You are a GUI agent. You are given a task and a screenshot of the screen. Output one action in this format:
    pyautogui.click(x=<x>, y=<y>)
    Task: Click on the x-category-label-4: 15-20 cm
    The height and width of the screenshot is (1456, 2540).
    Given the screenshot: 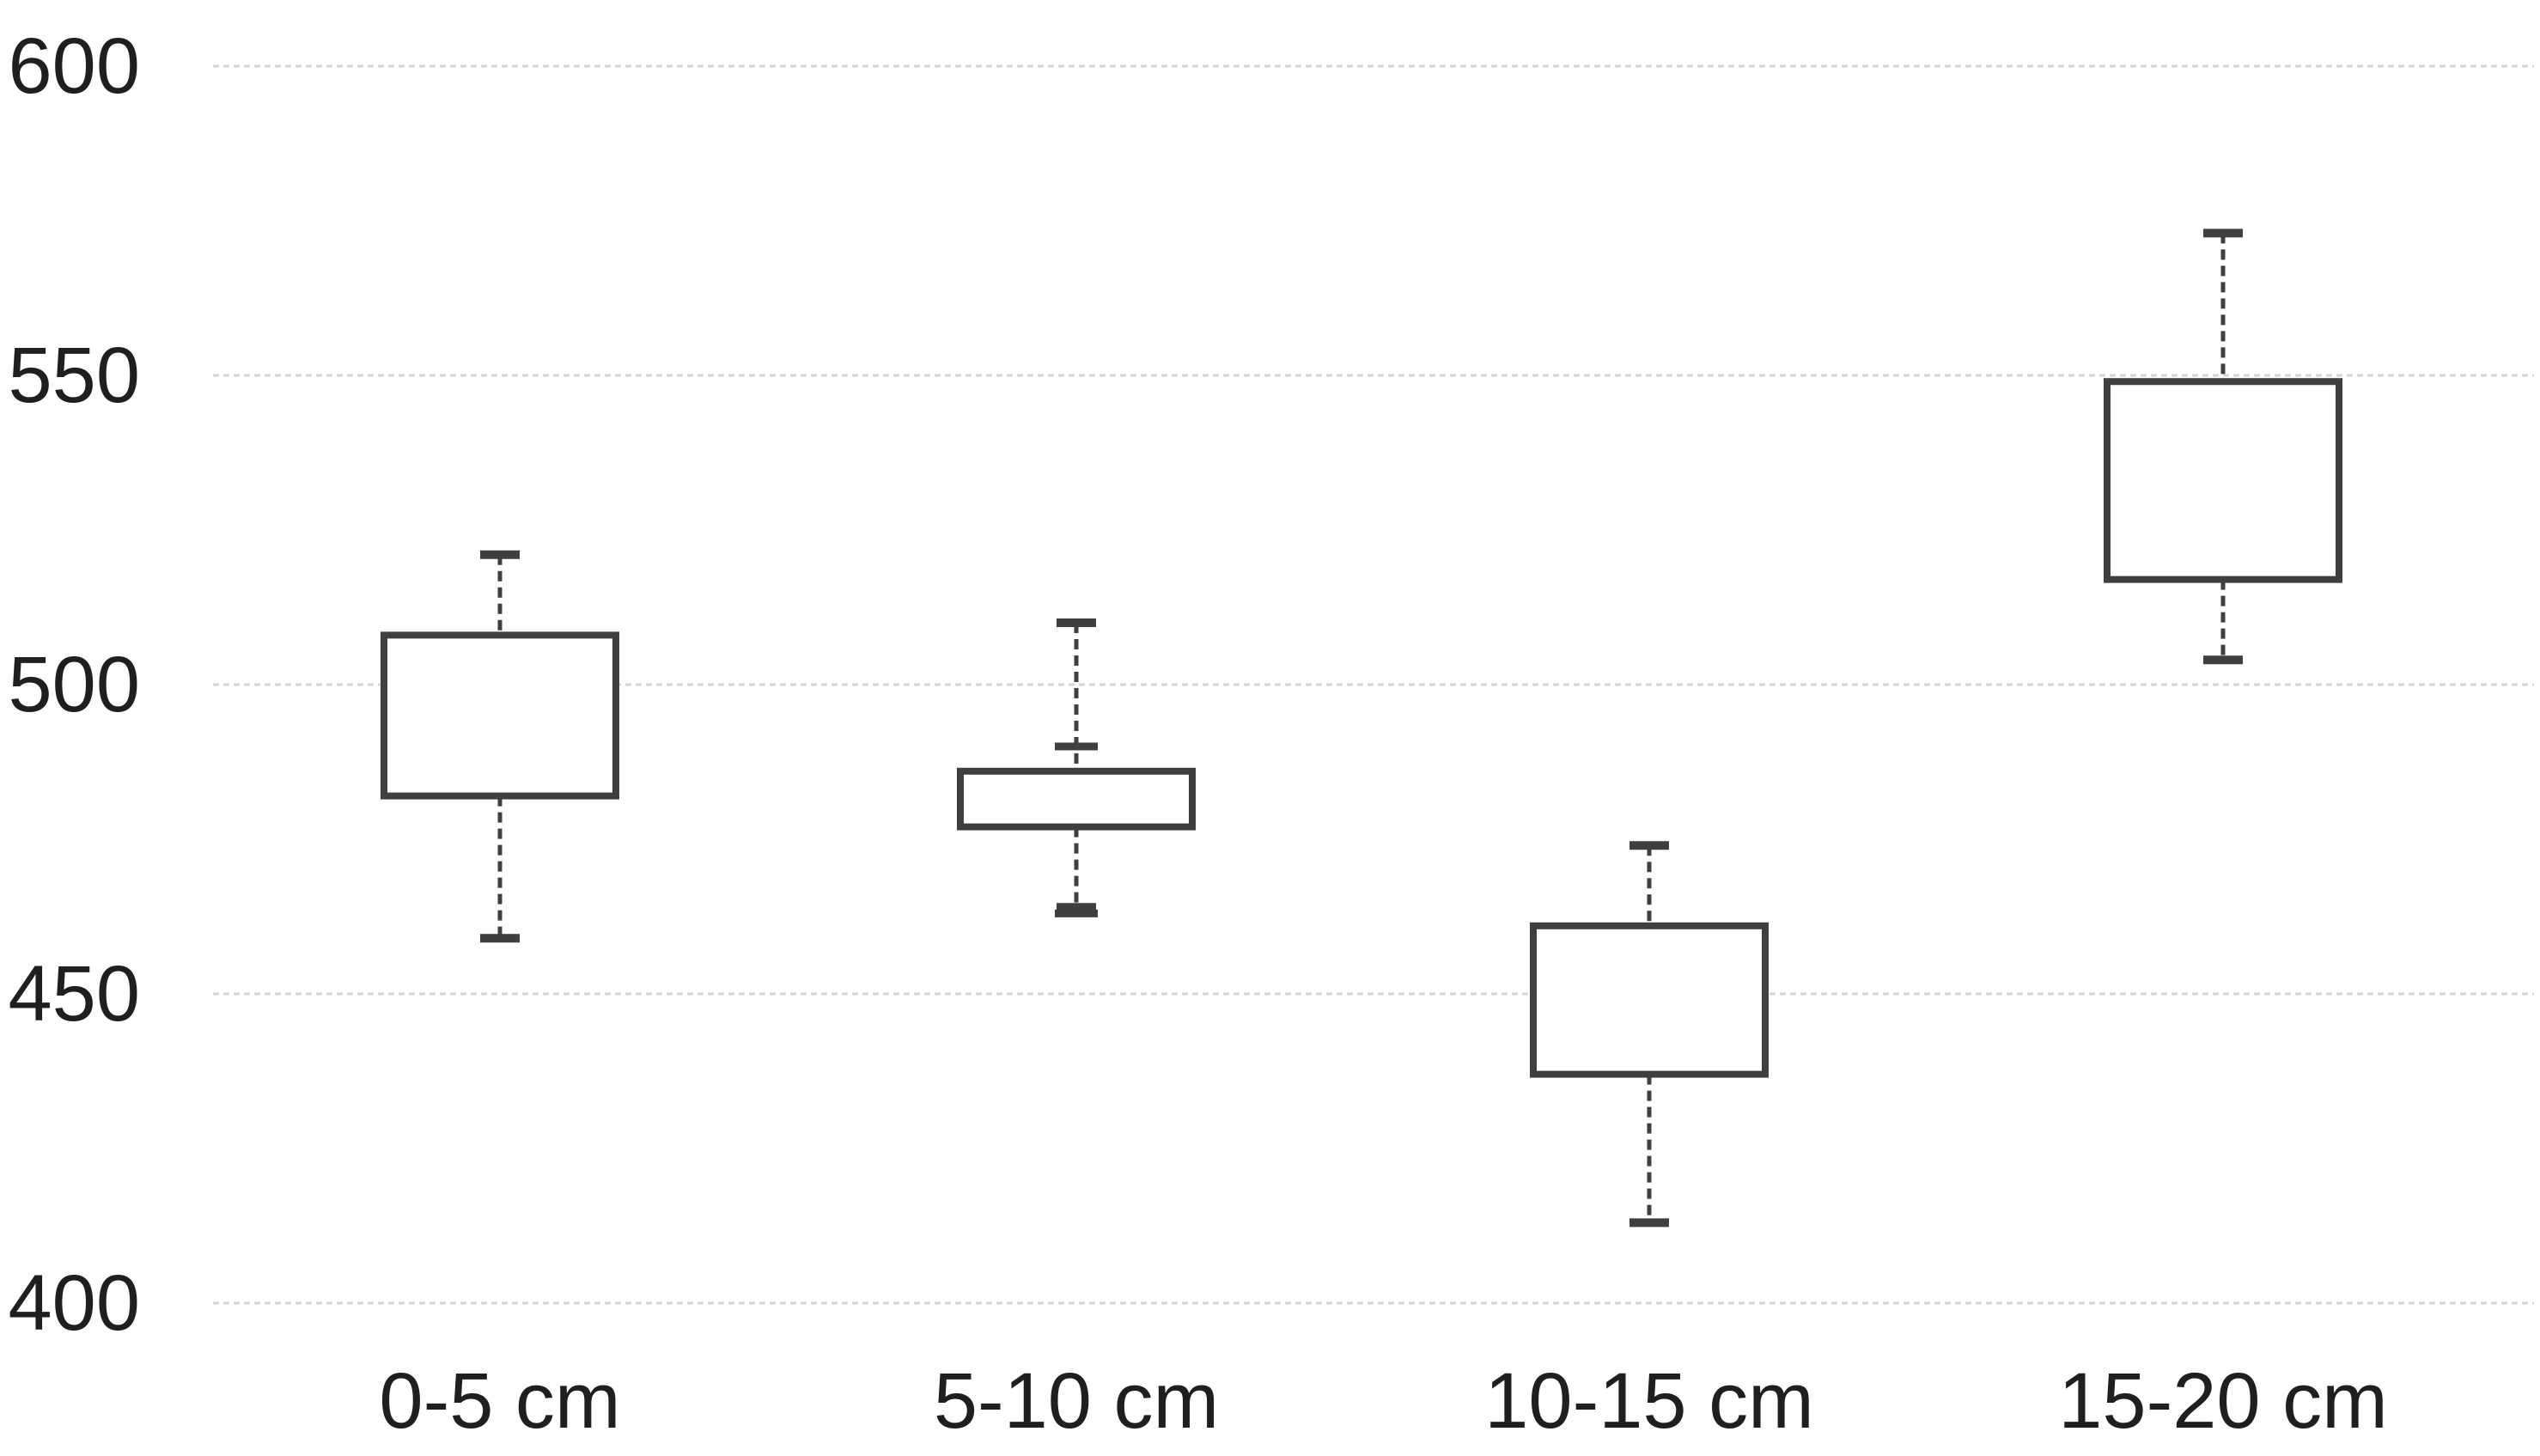 What is the action you would take?
    pyautogui.click(x=2223, y=1401)
    